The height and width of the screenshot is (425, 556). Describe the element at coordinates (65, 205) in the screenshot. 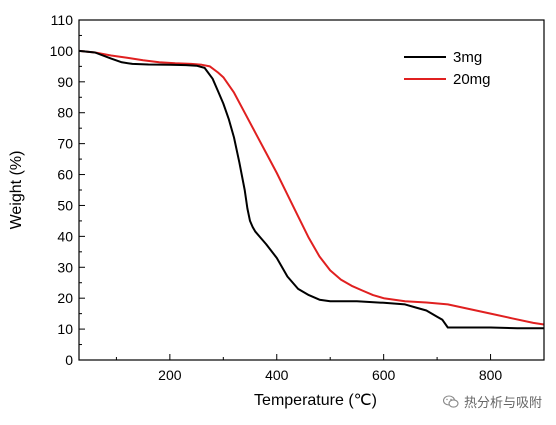

I see `y-tick-label: 50` at that location.